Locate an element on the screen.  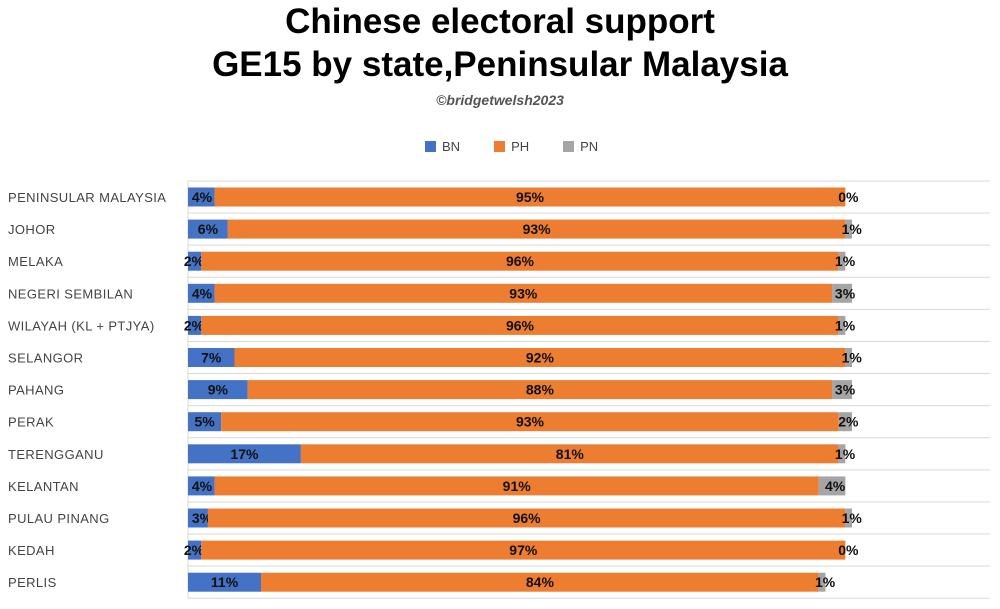
bar-bn-perlis is located at coordinates (225, 582).